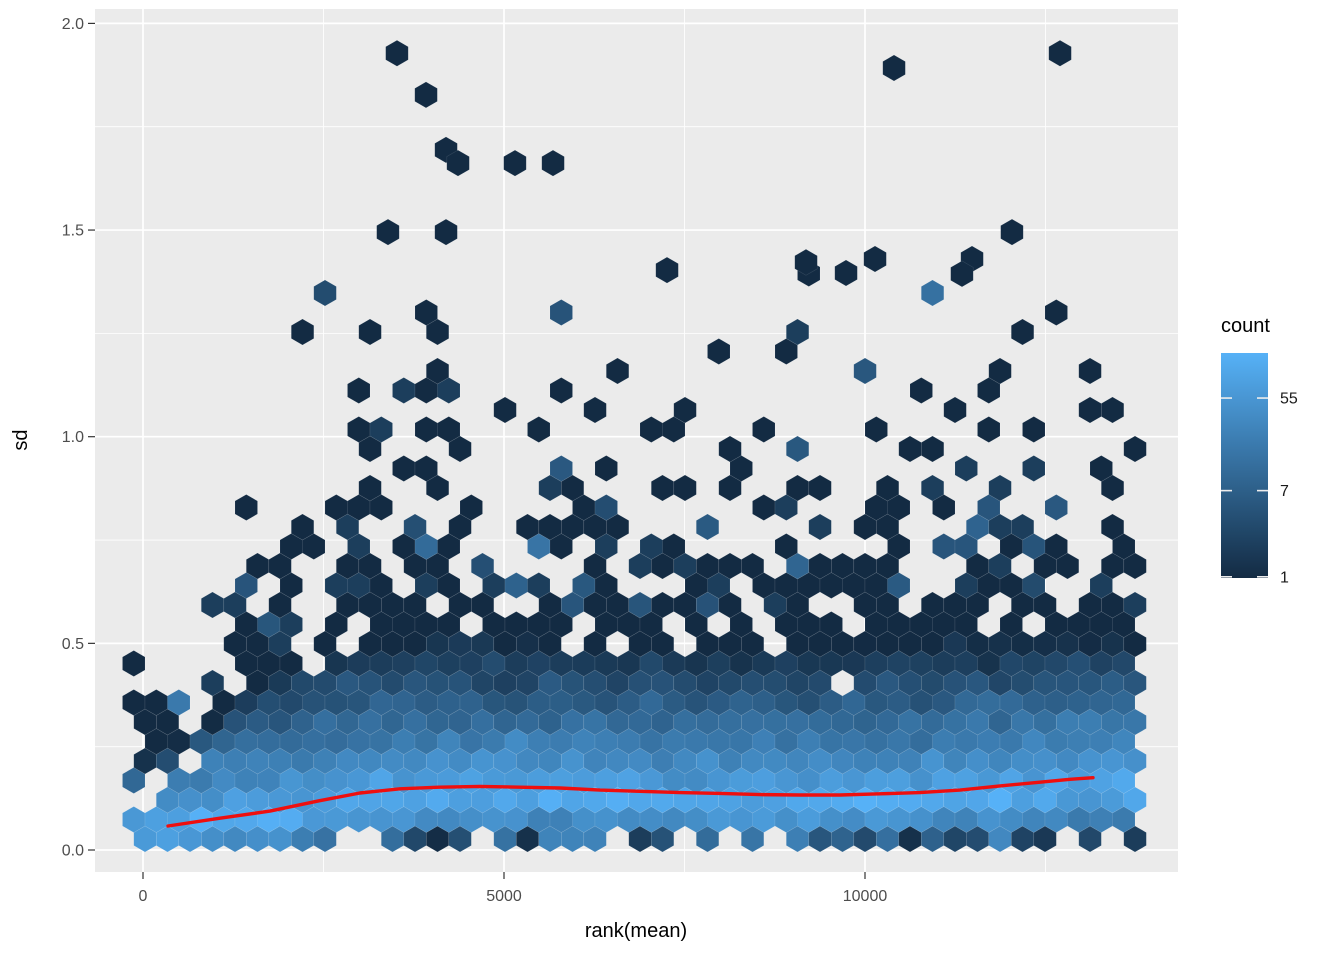 This screenshot has width=1344, height=960. Describe the element at coordinates (21, 439) in the screenshot. I see `y-axis-title: sd` at that location.